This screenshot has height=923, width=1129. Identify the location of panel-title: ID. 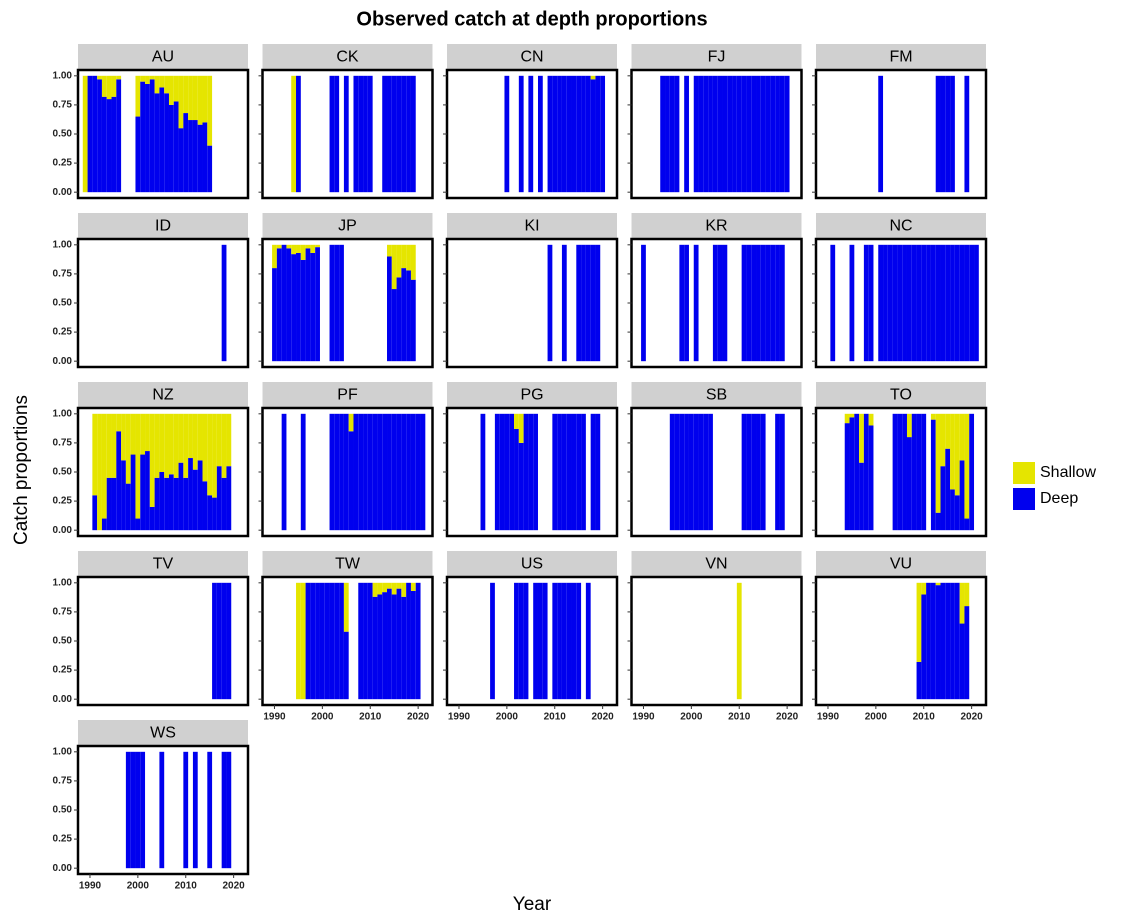
(163, 226).